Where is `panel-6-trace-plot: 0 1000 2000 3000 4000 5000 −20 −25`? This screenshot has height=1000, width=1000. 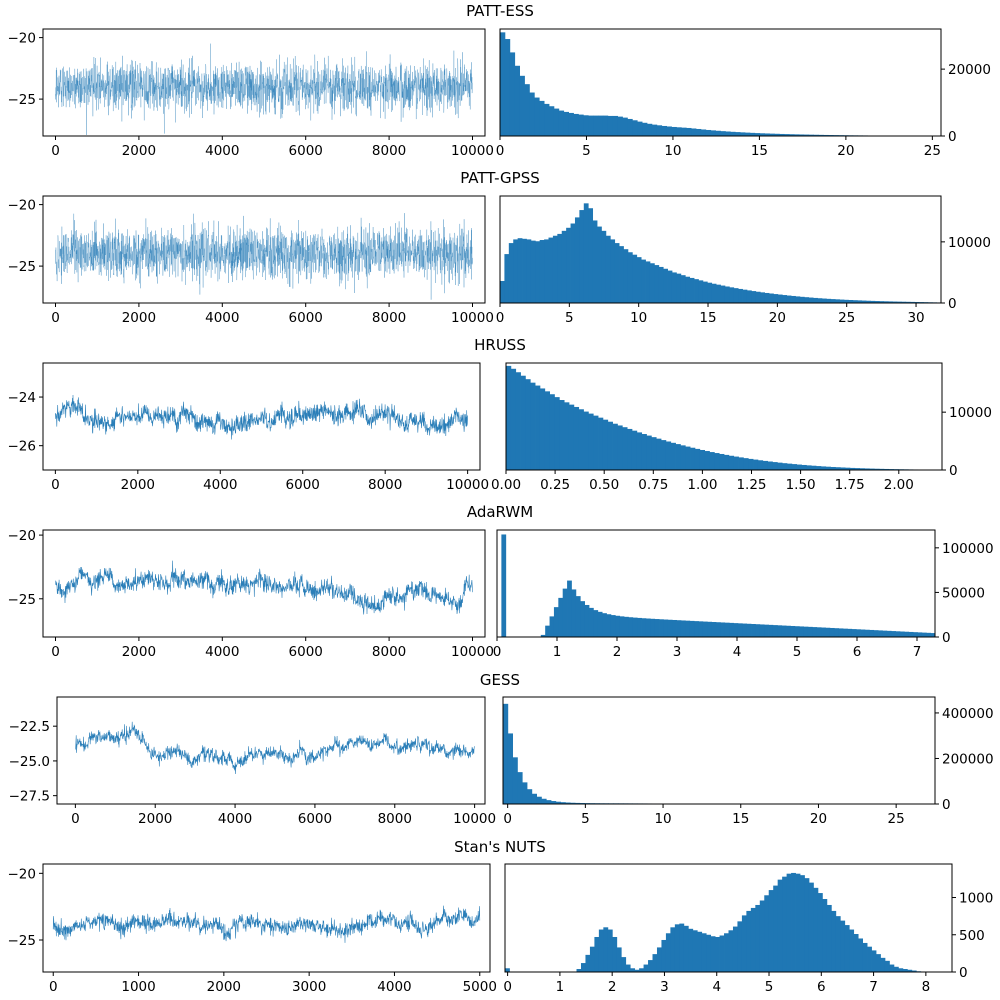
panel-6-trace-plot: 0 1000 2000 3000 4000 5000 −20 −25 is located at coordinates (252, 929).